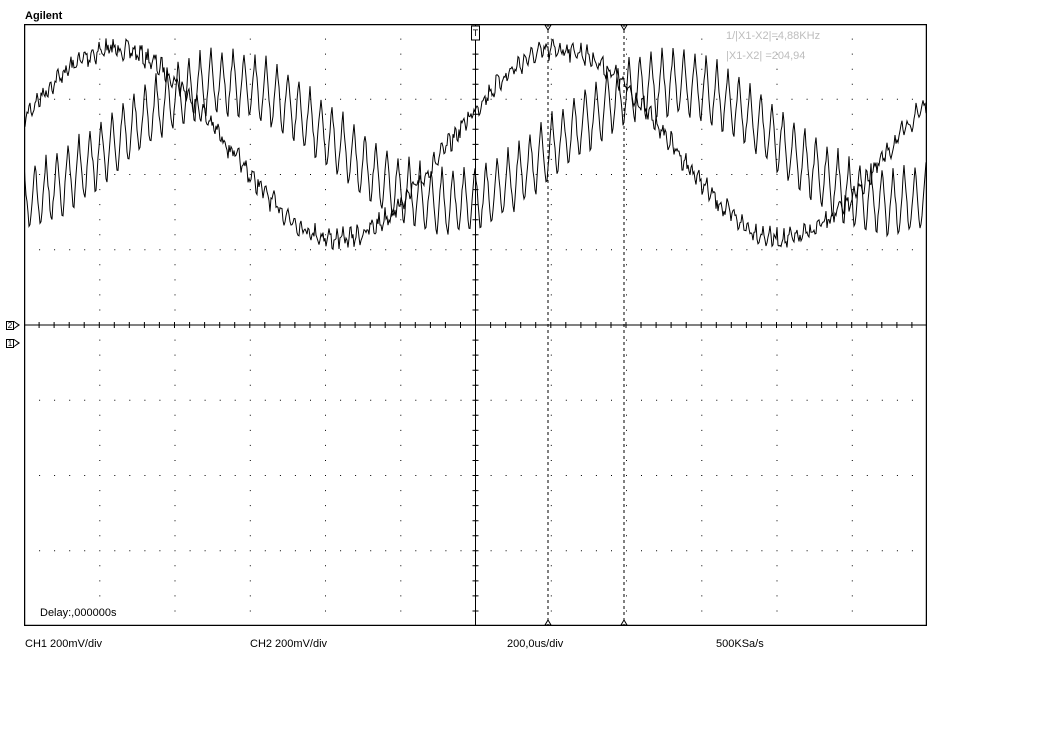  Describe the element at coordinates (740, 644) in the screenshot. I see `sample-rate-label: 500KSa/s` at that location.